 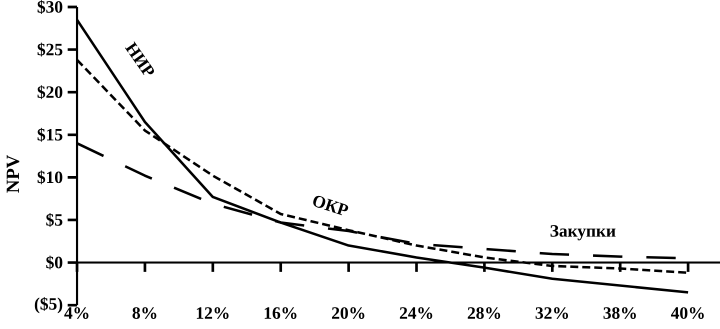 What do you see at coordinates (552, 313) in the screenshot?
I see `x-tick-label: 32%` at bounding box center [552, 313].